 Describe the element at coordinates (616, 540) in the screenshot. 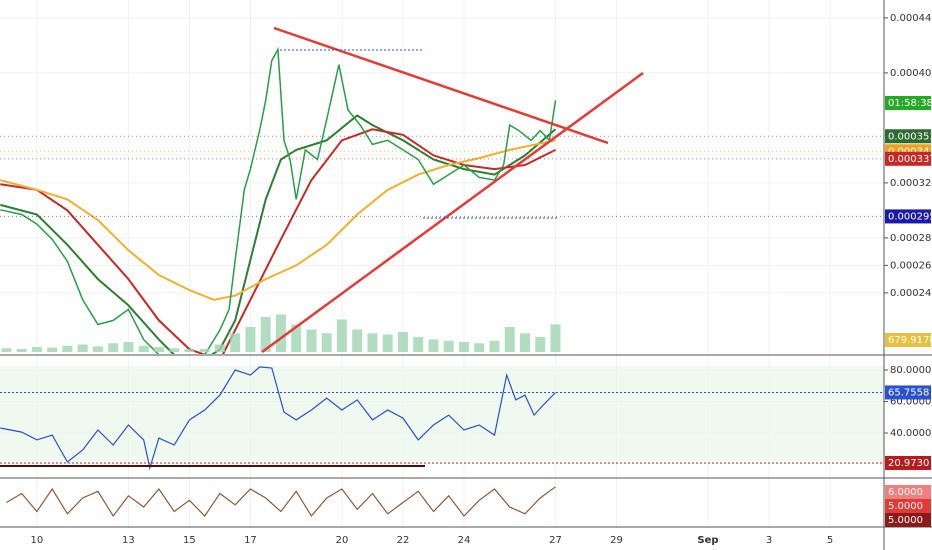

I see `x-tick-label: 29` at that location.